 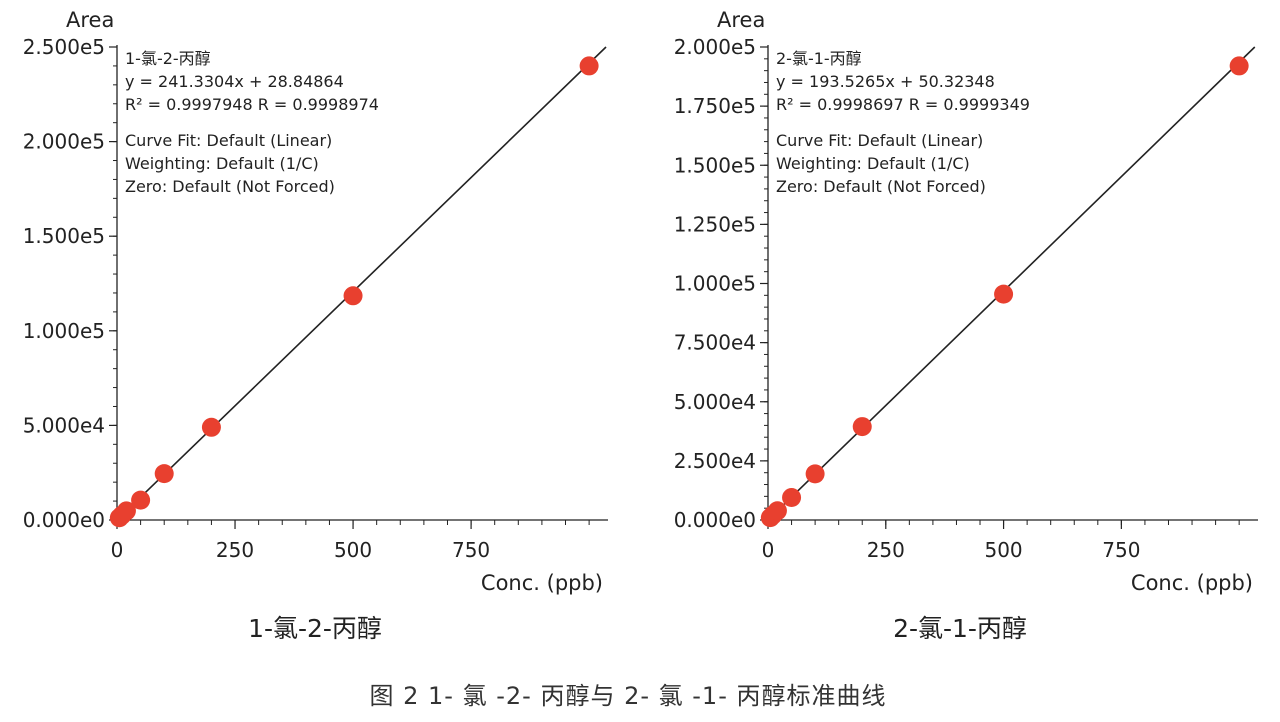 What do you see at coordinates (252, 104) in the screenshot?
I see `annotation-line: R² = 0.9997948 R = 0.9998974` at bounding box center [252, 104].